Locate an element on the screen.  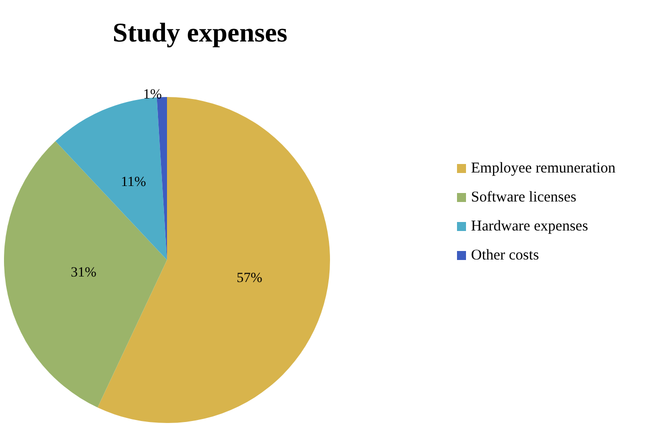
legend-label: Software licenses is located at coordinates (524, 198).